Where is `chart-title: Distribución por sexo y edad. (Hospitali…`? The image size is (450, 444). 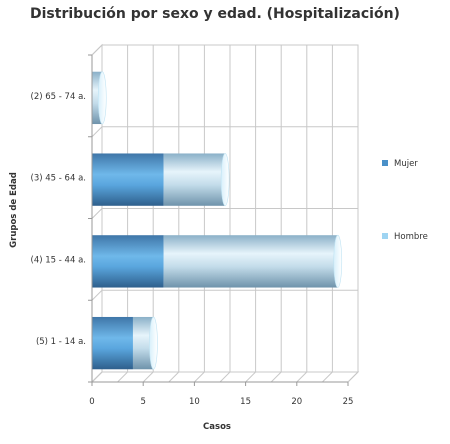
chart-title: Distribución por sexo y edad. (Hospitali… is located at coordinates (215, 14).